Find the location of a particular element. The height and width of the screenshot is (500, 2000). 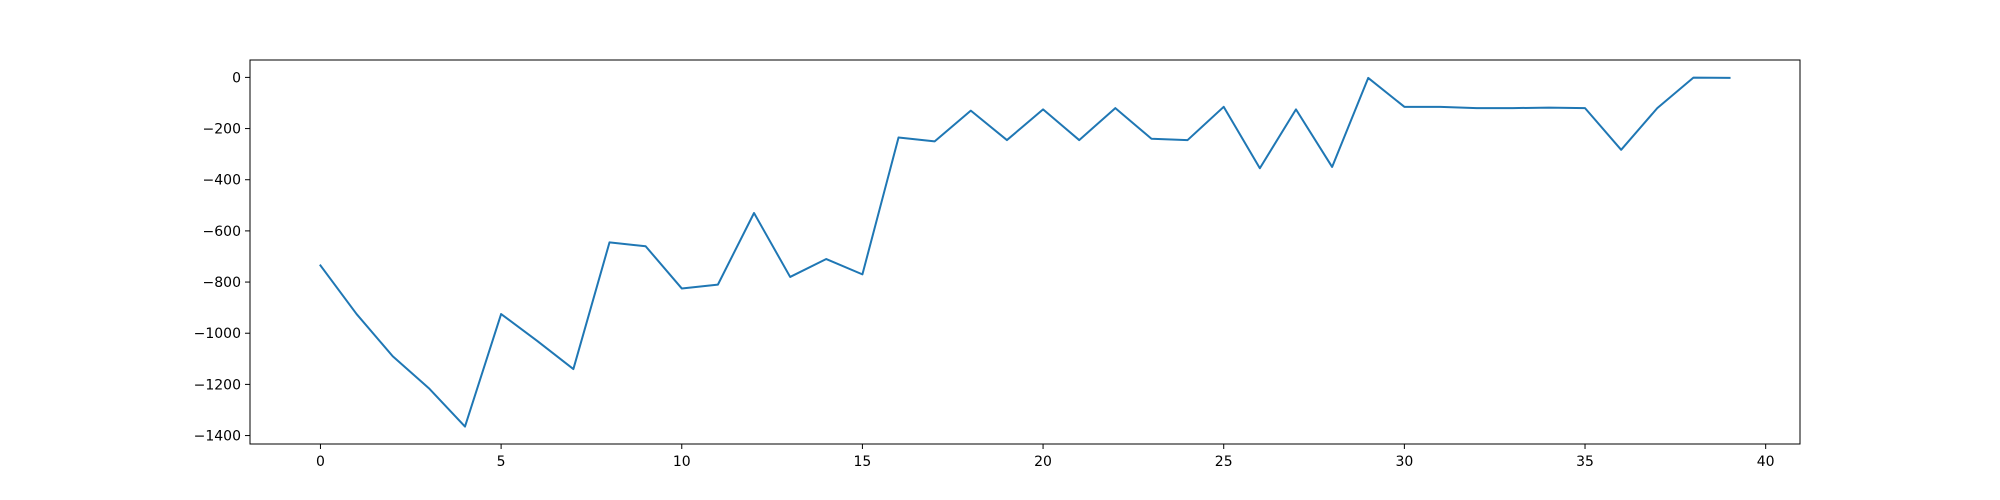

x-tick-label: 25 is located at coordinates (1224, 462).